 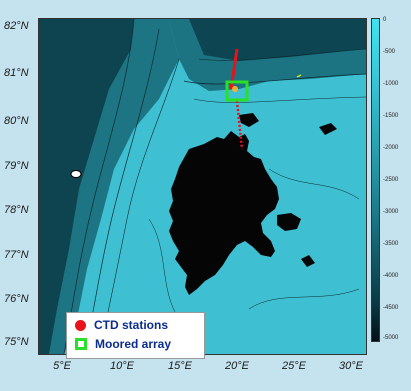 I want to click on kvitoya, so click(x=328, y=129).